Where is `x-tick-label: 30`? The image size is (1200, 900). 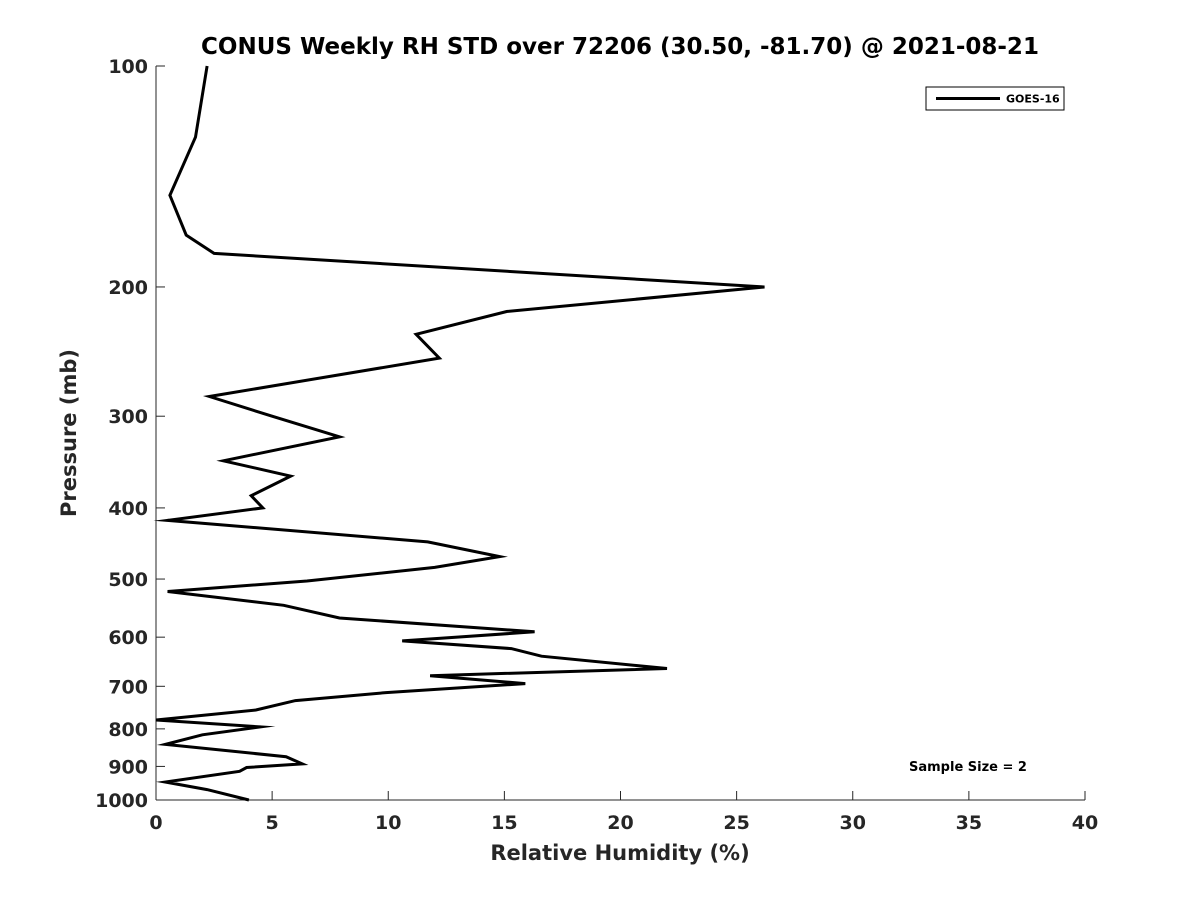
x-tick-label: 30 is located at coordinates (853, 823).